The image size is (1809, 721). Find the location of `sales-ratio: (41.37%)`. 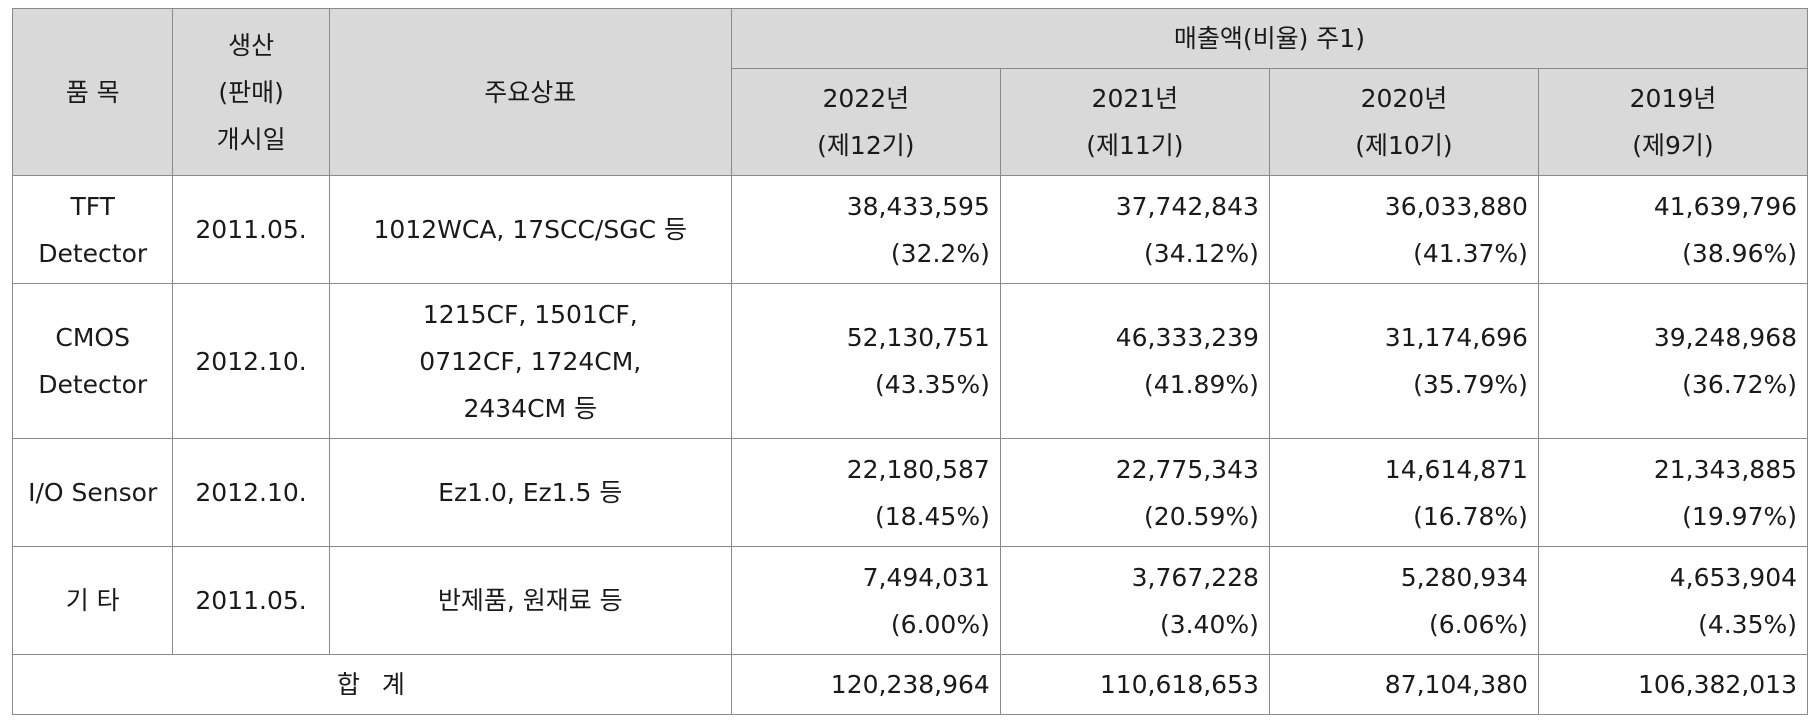

sales-ratio: (41.37%) is located at coordinates (1470, 253).